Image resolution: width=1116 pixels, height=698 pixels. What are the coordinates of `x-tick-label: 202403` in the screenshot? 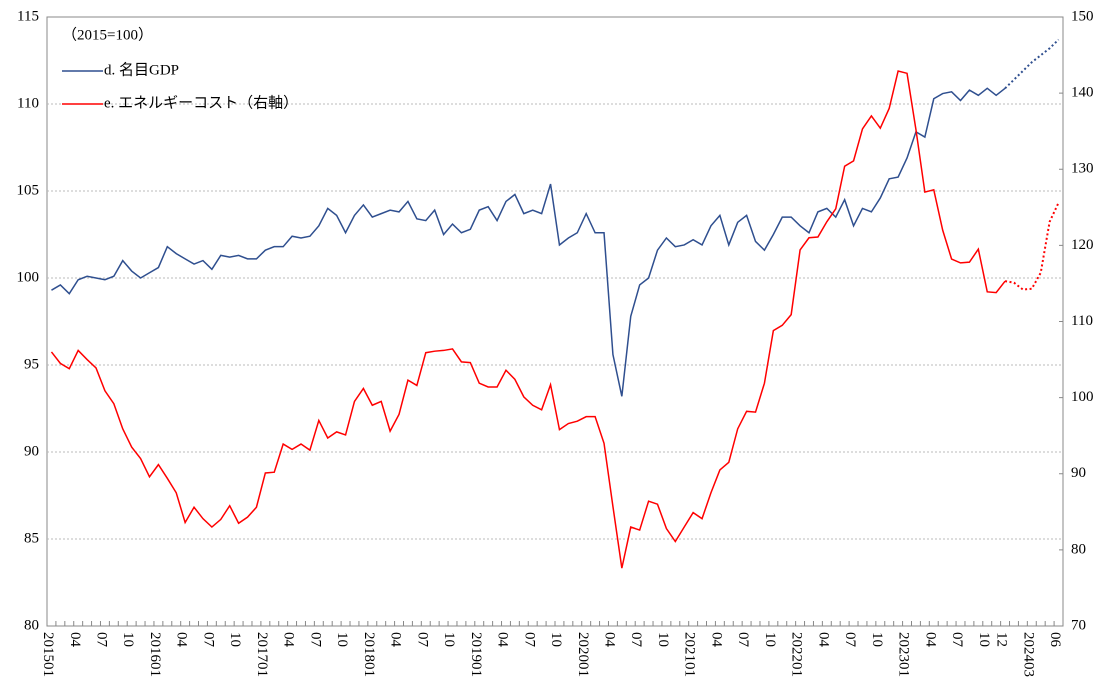 It's located at (1028, 654).